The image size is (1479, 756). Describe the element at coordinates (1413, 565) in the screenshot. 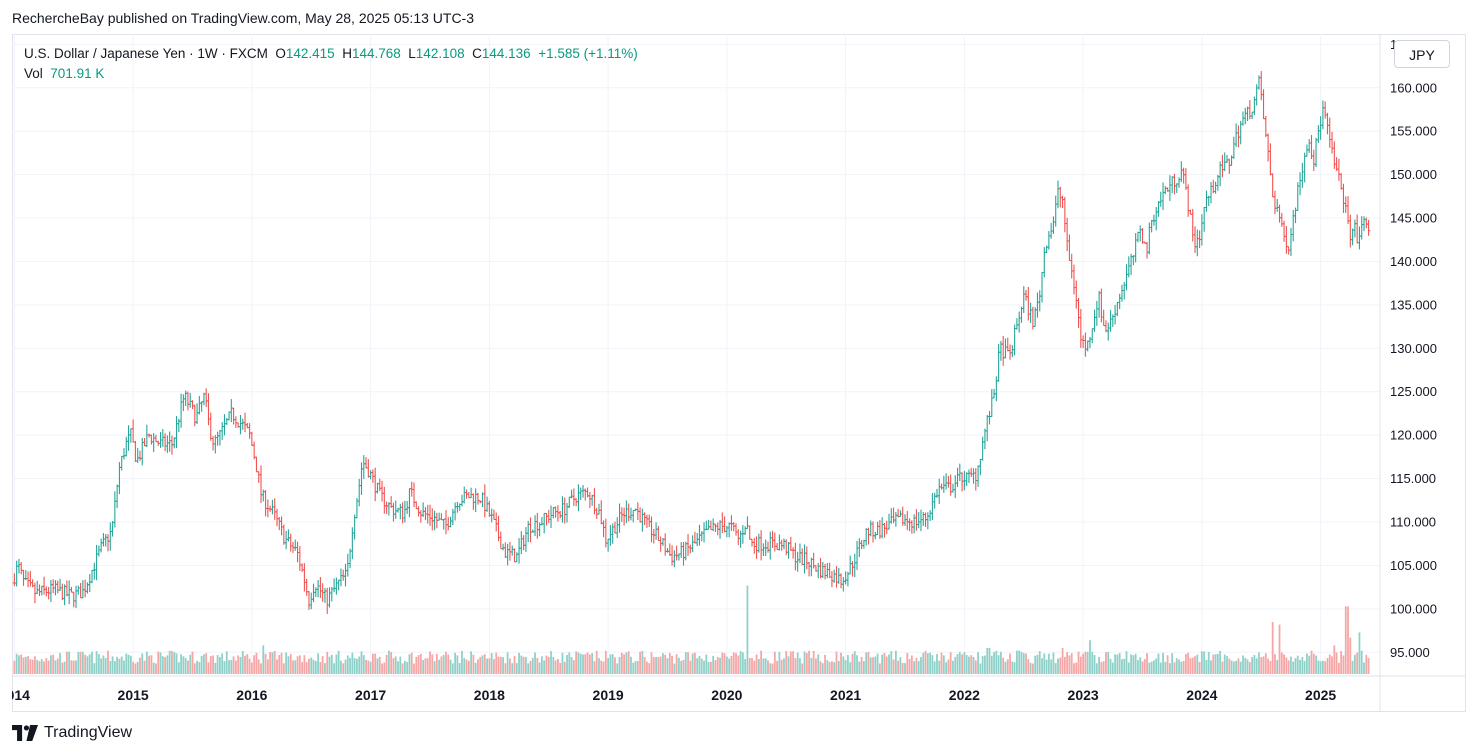

I see `y-tick-label: 105.000` at that location.